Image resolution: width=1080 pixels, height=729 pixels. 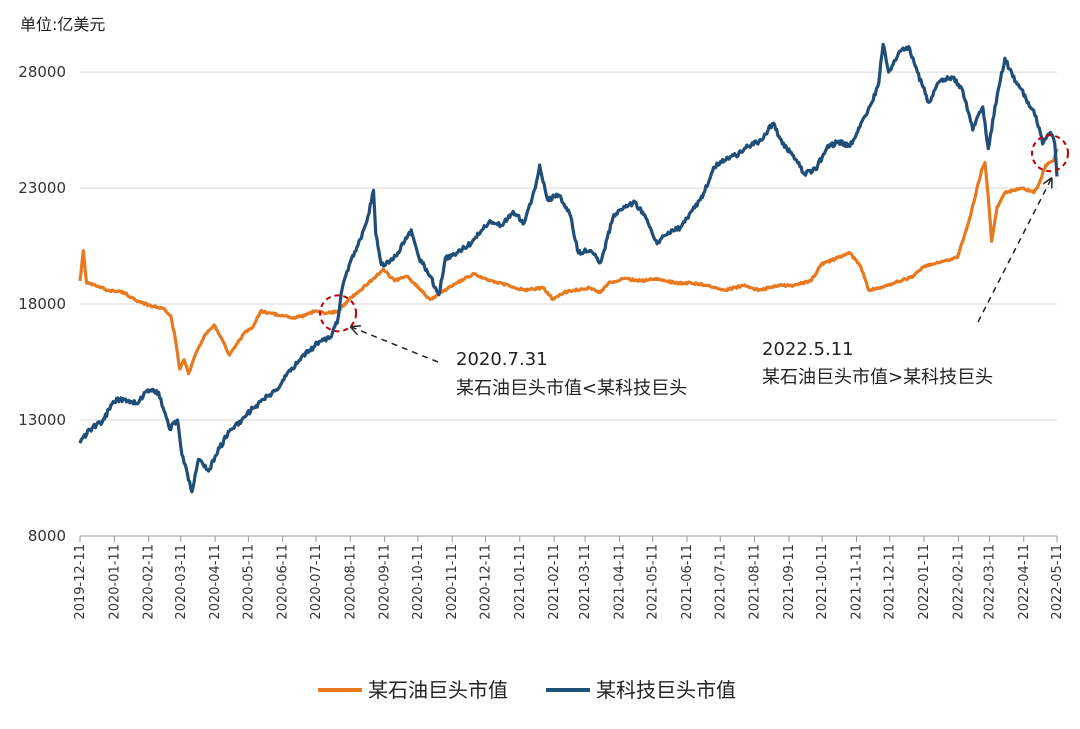 What do you see at coordinates (42, 420) in the screenshot?
I see `y-tick-label: 13000` at bounding box center [42, 420].